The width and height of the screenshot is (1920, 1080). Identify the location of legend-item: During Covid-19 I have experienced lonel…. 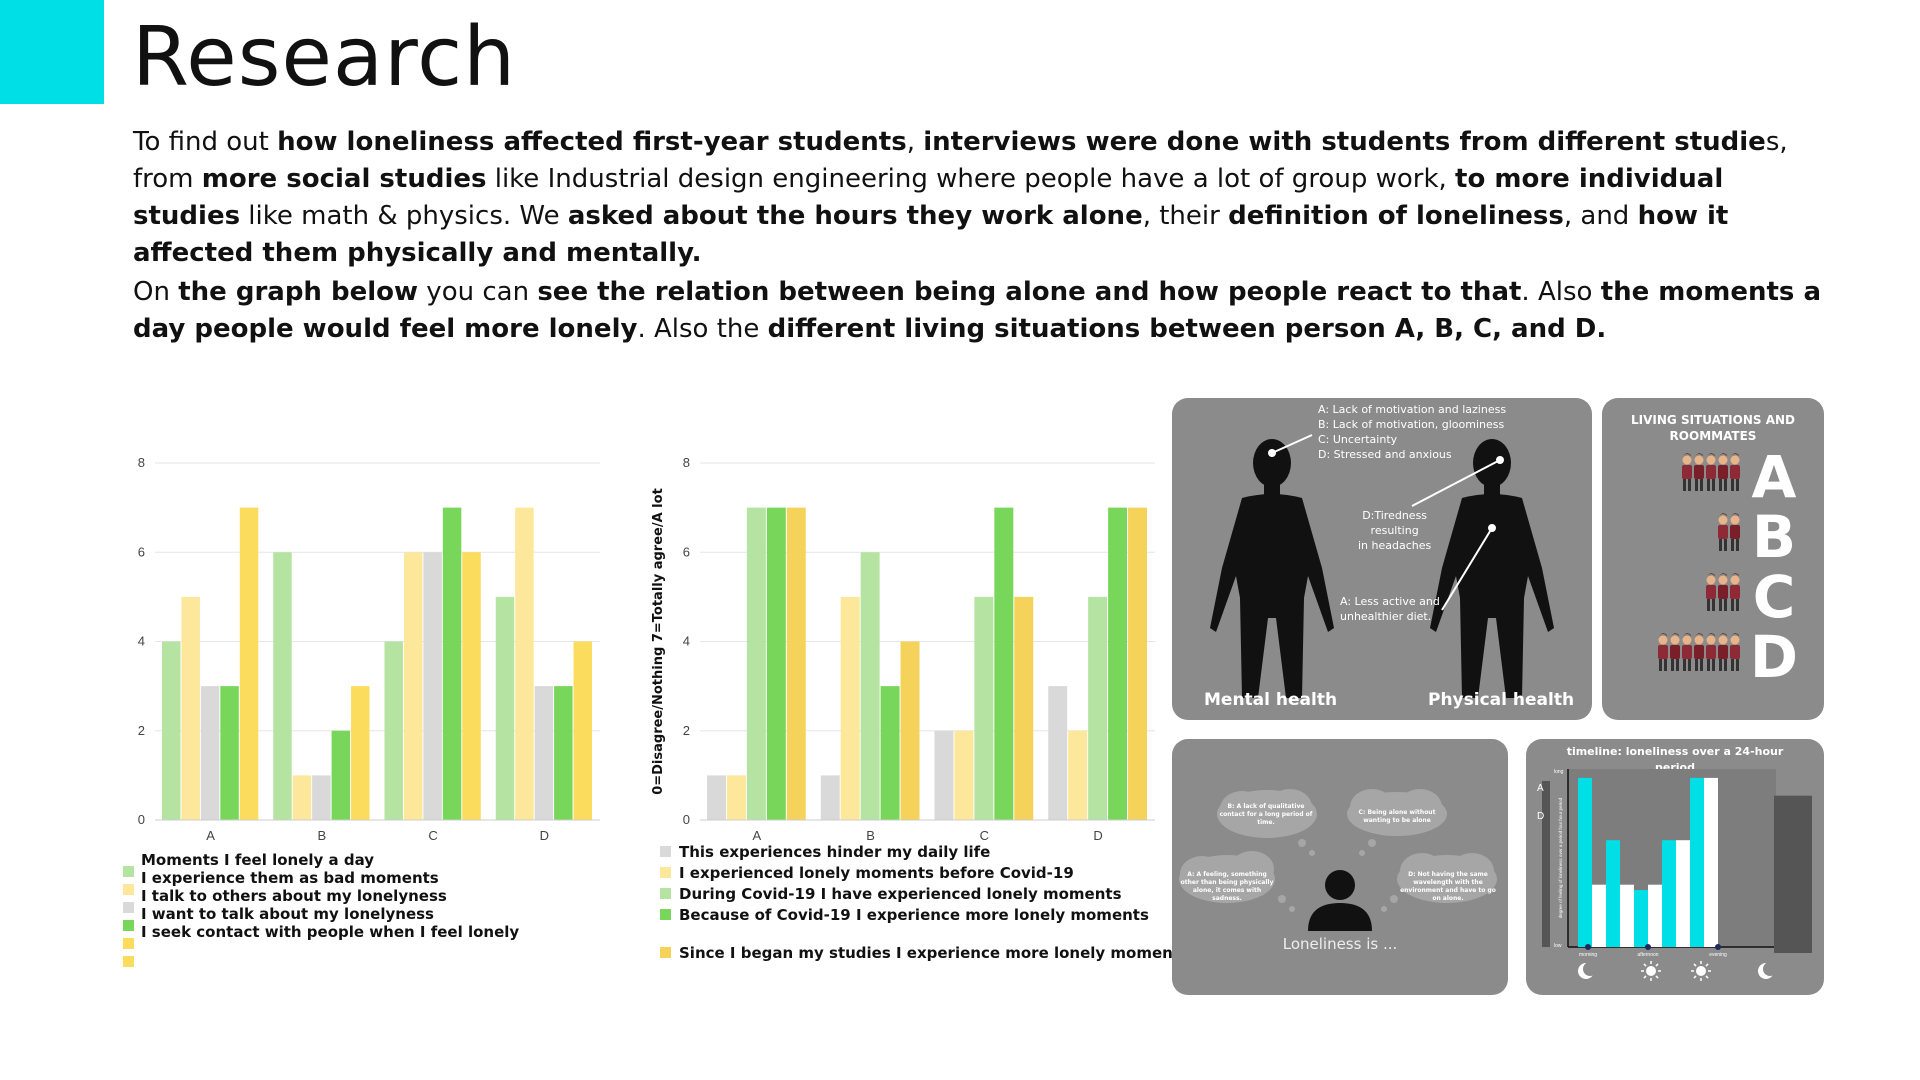
(924, 895).